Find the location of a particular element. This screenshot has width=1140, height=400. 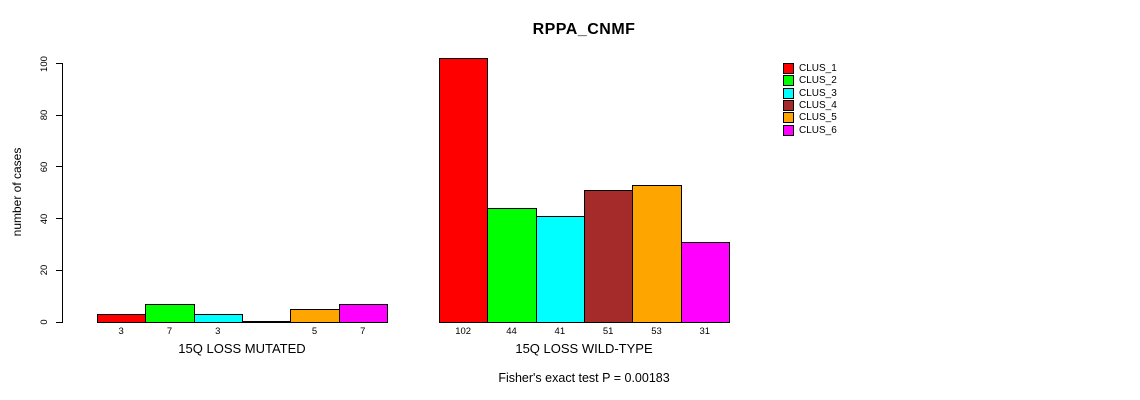

y-axis-tick-label: 20 is located at coordinates (44, 270).